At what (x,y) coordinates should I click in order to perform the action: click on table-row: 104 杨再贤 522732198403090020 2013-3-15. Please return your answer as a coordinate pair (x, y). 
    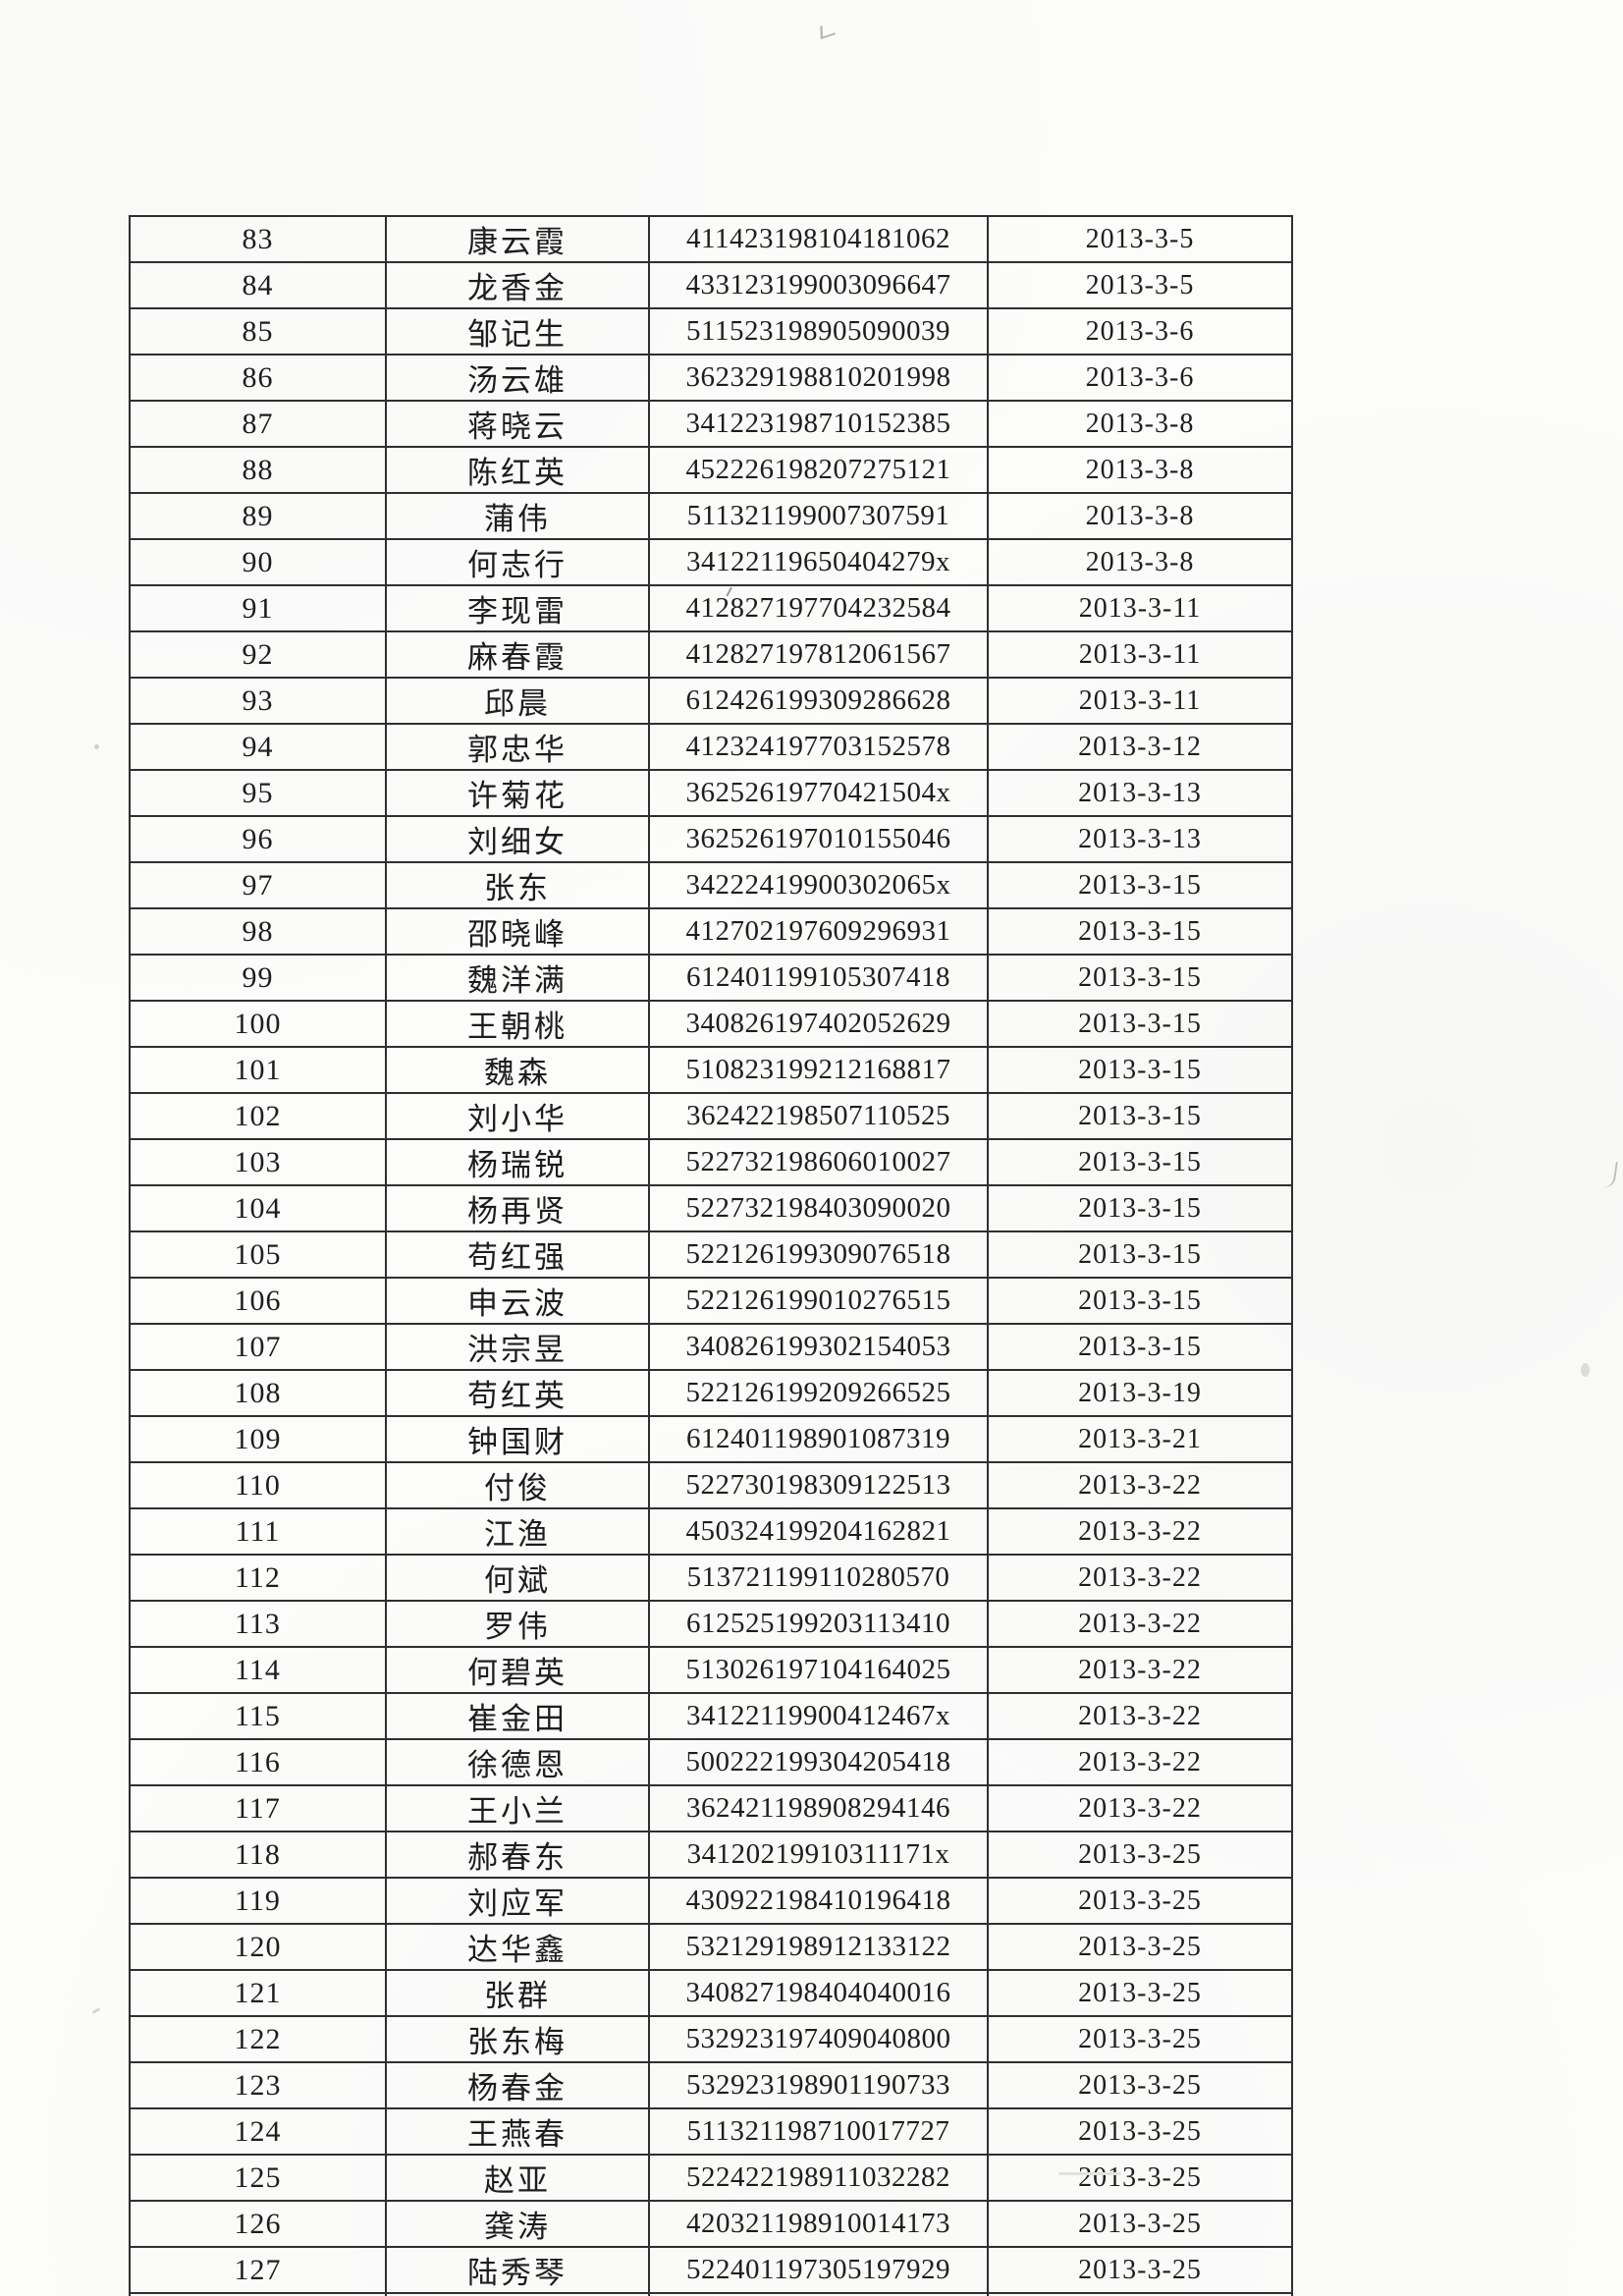
    Looking at the image, I should click on (711, 1208).